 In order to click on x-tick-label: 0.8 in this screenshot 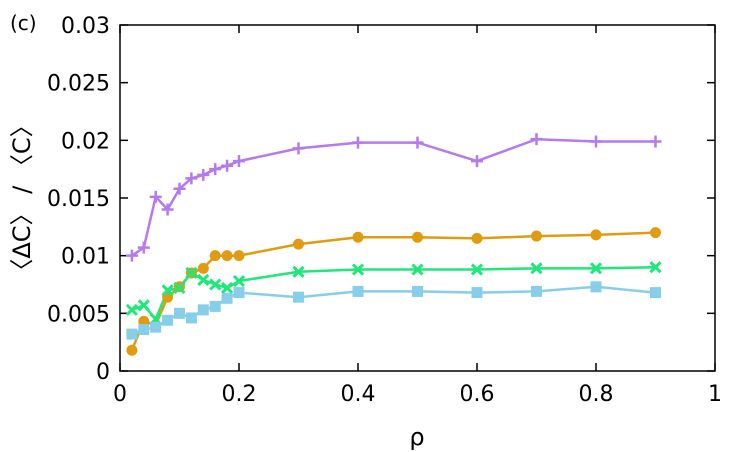, I will do `click(596, 394)`.